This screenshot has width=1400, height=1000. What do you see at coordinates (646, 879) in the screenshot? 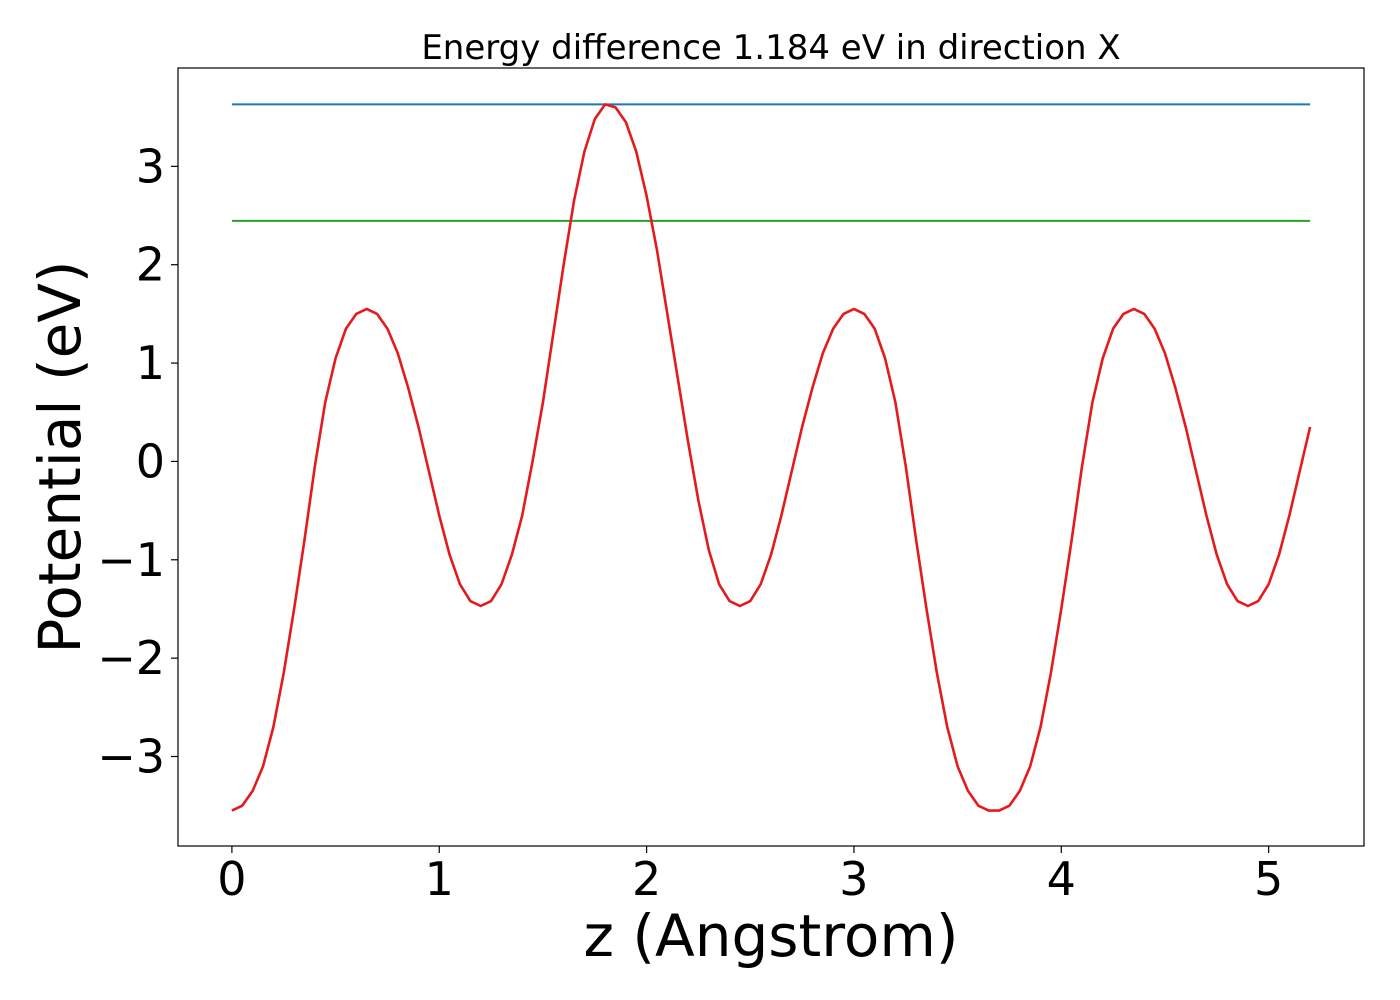
I see `x-tick-label-2: 2` at bounding box center [646, 879].